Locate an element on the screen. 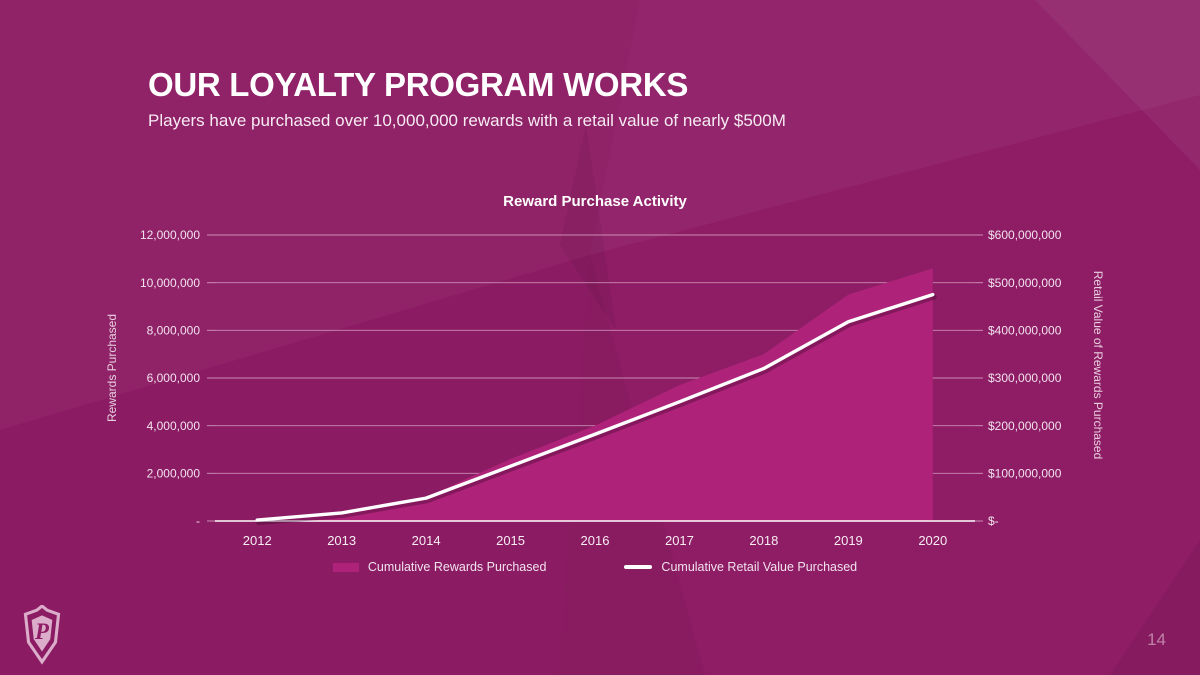  right-axis-tick-label: $100,000,000 is located at coordinates (1025, 474).